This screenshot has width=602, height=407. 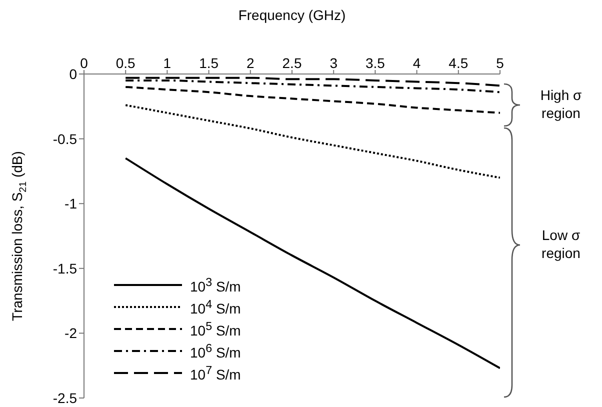 What do you see at coordinates (292, 63) in the screenshot?
I see `x-tick-label: 2.5` at bounding box center [292, 63].